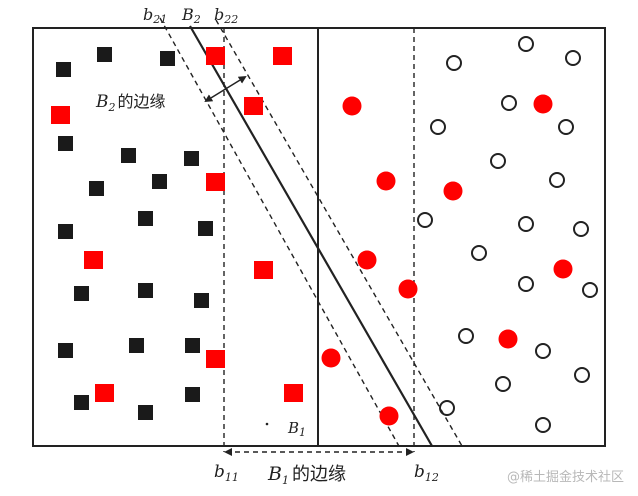 This screenshot has height=496, width=638. Describe the element at coordinates (306, 475) in the screenshot. I see `label-B1-margin: B1 的边缘` at that location.